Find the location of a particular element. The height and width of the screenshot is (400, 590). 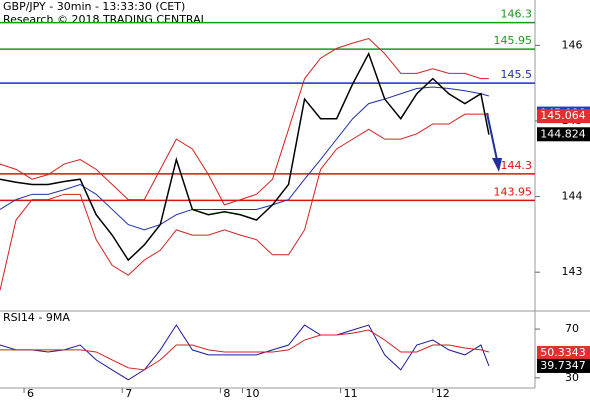

y-tick-label: 146 is located at coordinates (572, 44).